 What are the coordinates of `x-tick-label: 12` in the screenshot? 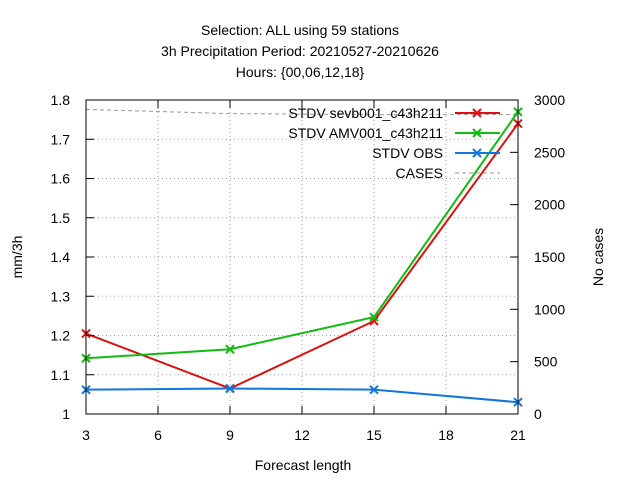 It's located at (302, 435).